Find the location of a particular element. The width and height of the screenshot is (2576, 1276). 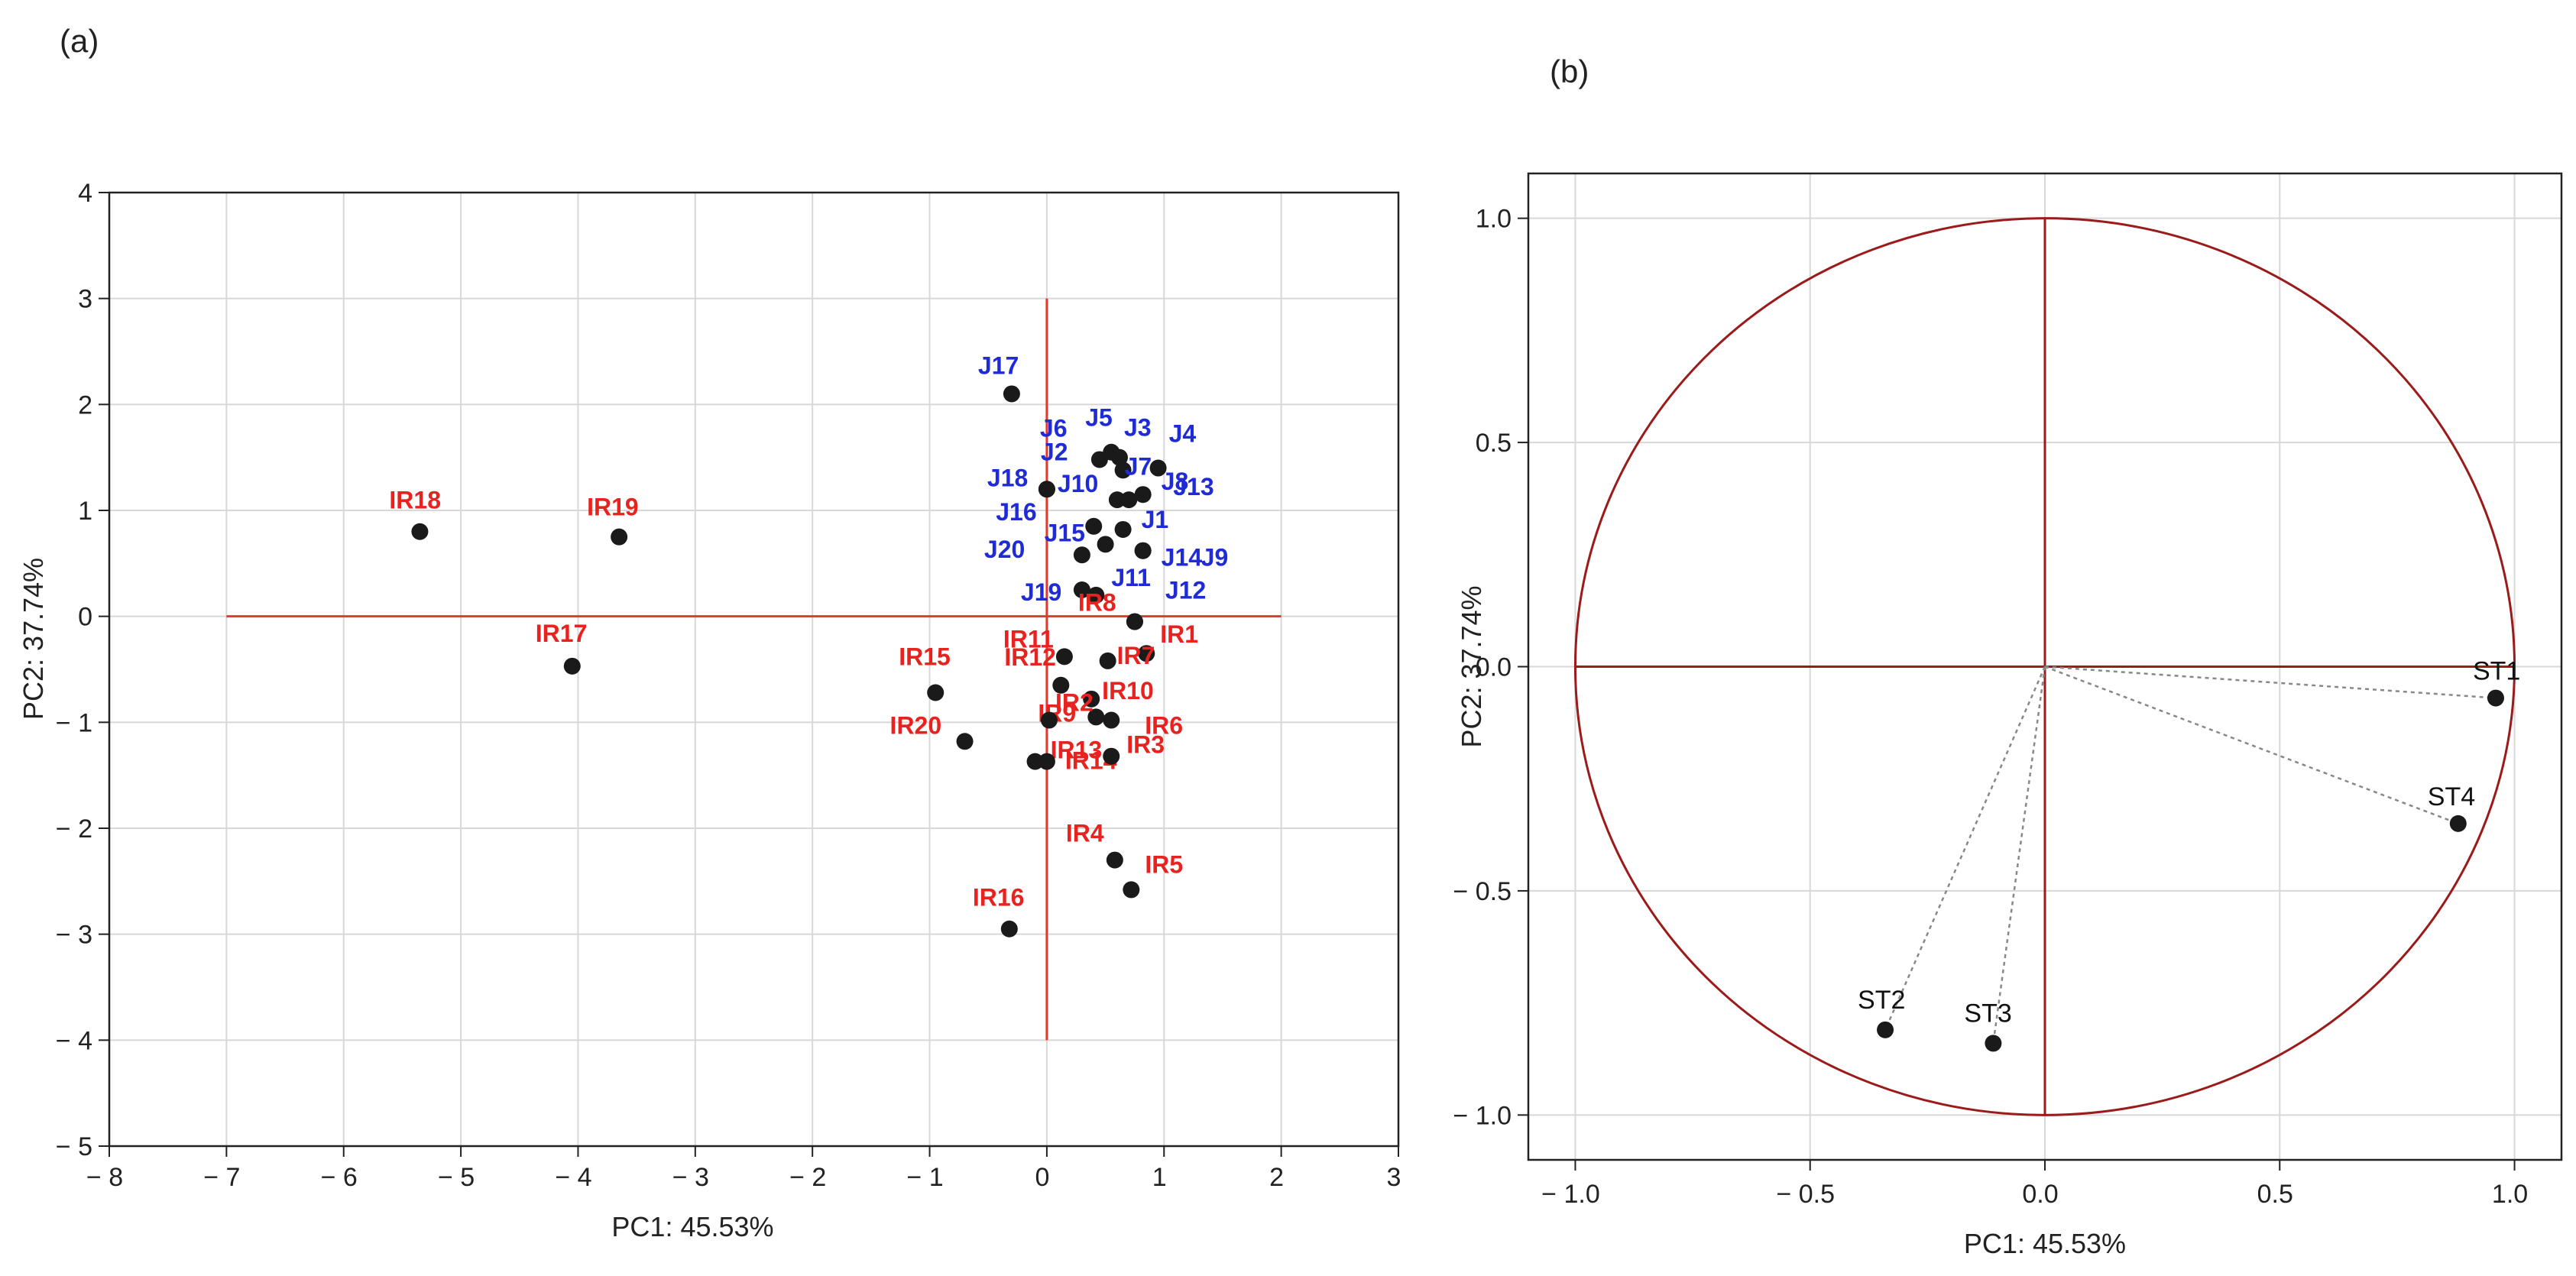

x-tick-label: − 4 is located at coordinates (573, 1177).